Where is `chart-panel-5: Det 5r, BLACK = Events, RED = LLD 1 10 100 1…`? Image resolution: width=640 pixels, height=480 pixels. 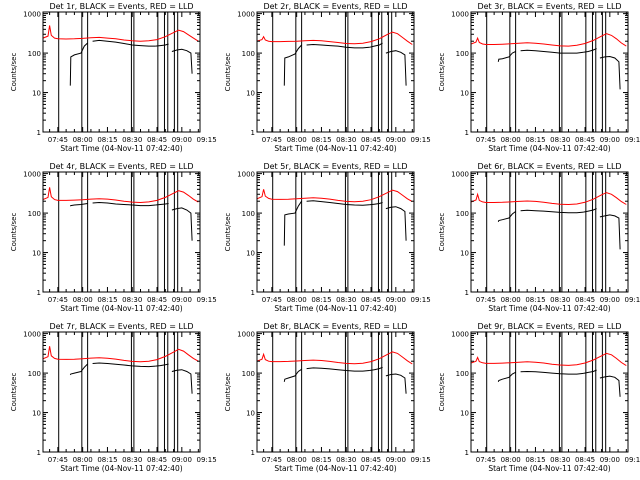
chart-panel-5: Det 5r, BLACK = Events, RED = LLD 1 10 100 1… is located at coordinates (327, 237).